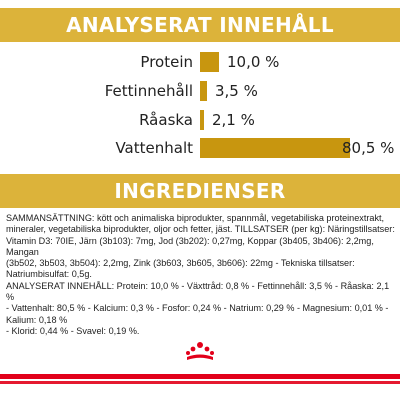  I want to click on nutrient-row-moisture: Vattenhalt 80,5 %, so click(200, 148).